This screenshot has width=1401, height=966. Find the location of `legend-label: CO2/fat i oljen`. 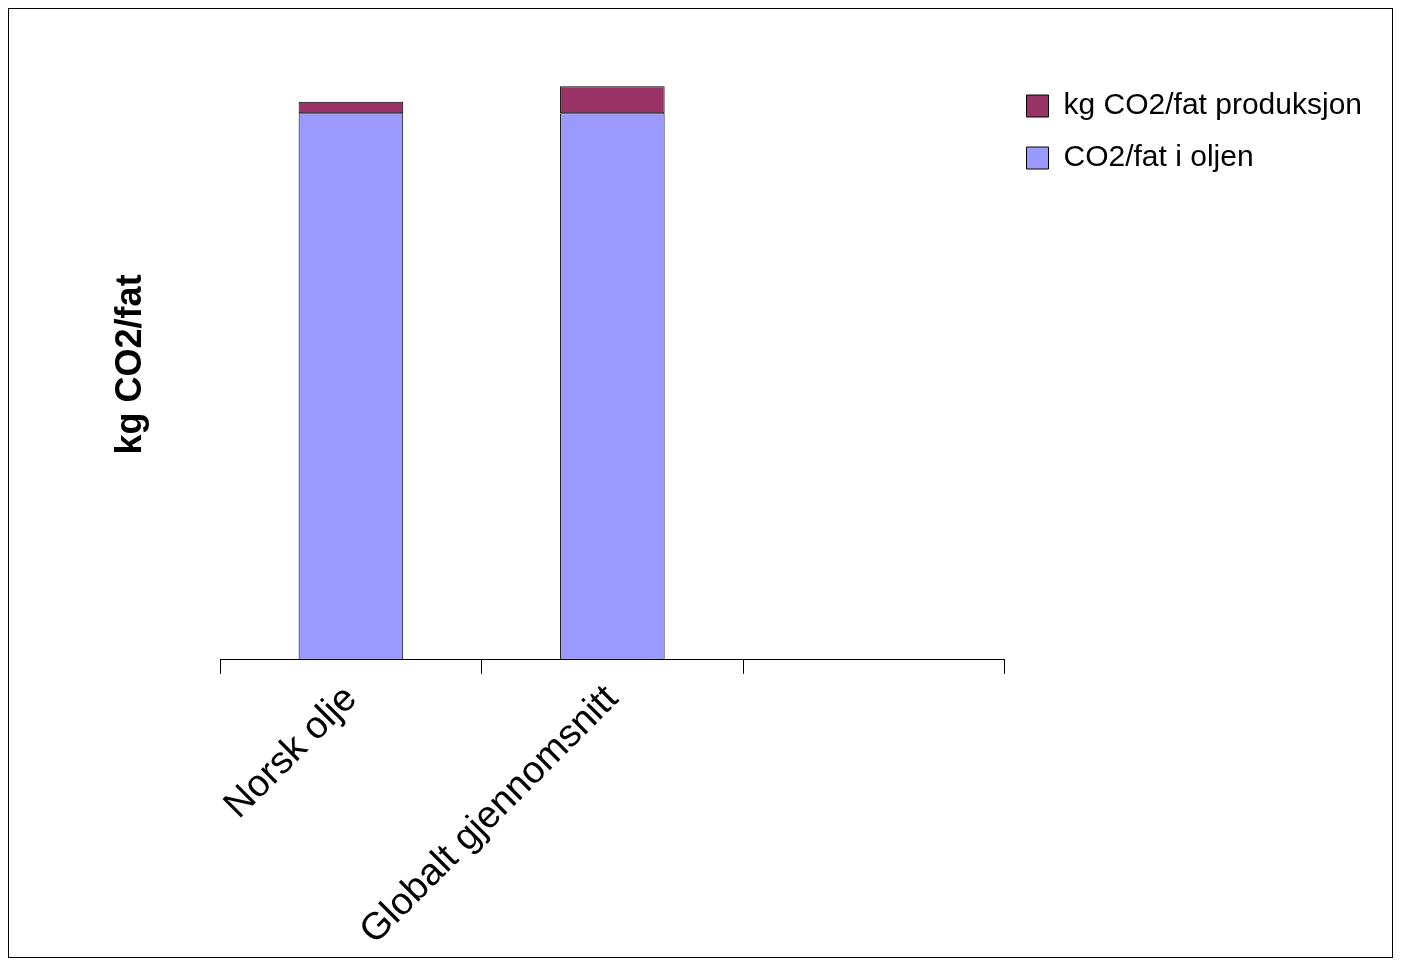

legend-label: CO2/fat i oljen is located at coordinates (1158, 156).